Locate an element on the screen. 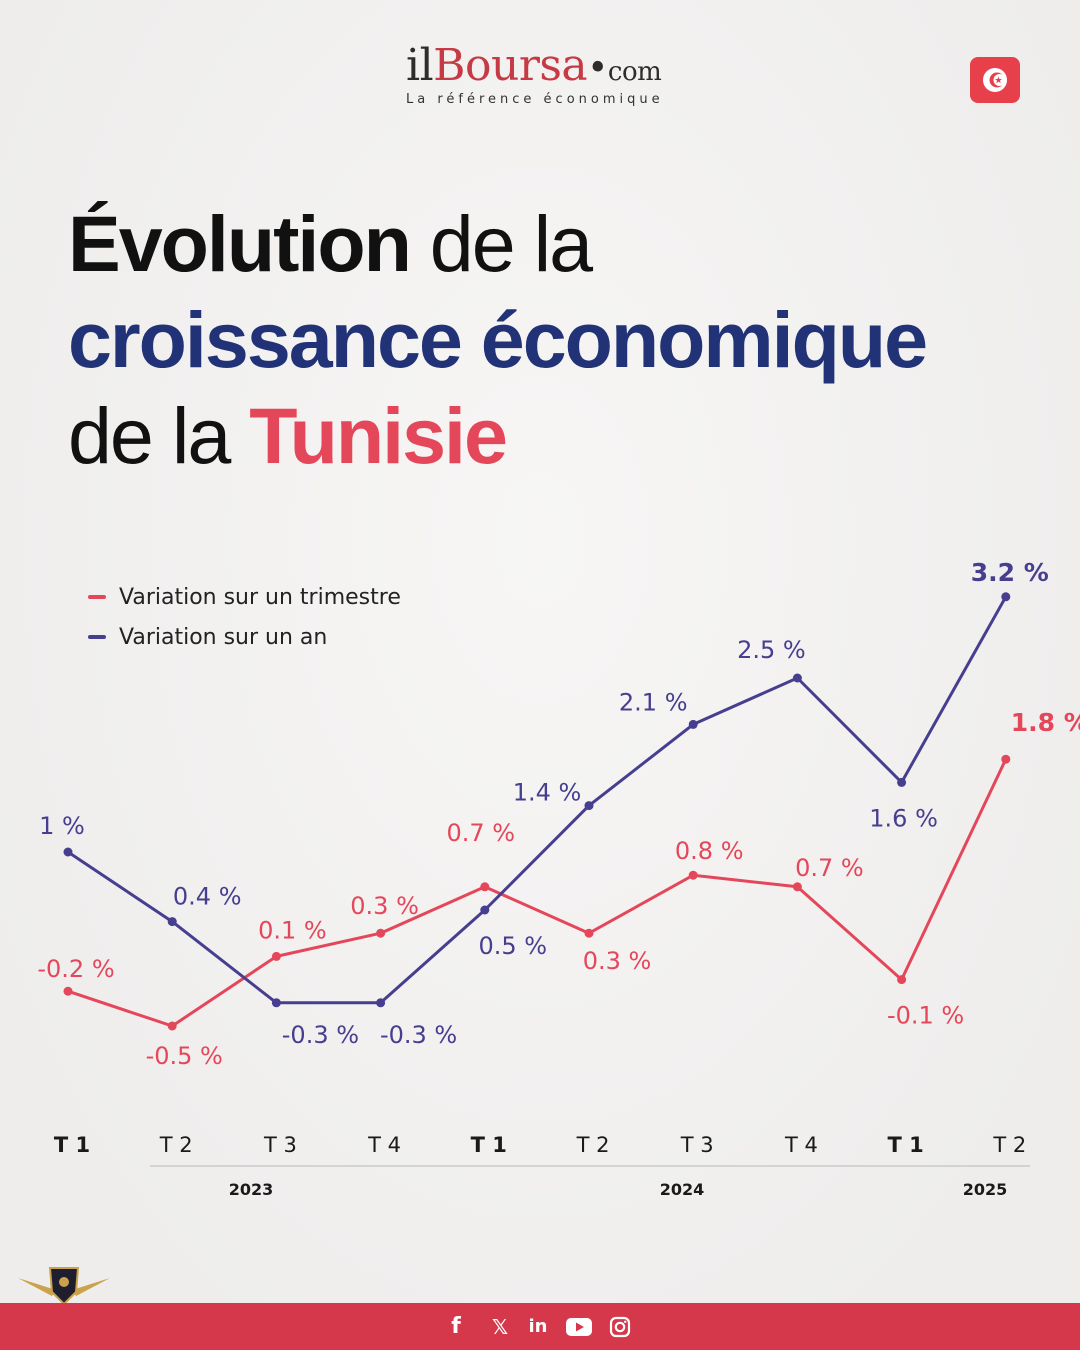  watermark-emblem is located at coordinates (64, 1306).